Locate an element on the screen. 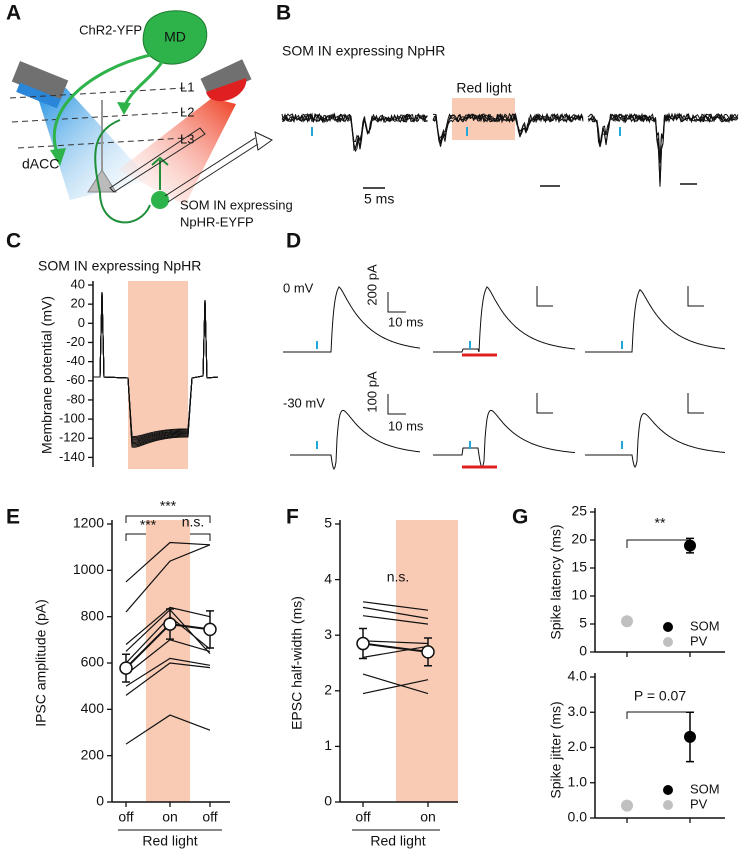  y-tick-label: 40 is located at coordinates (78, 283).